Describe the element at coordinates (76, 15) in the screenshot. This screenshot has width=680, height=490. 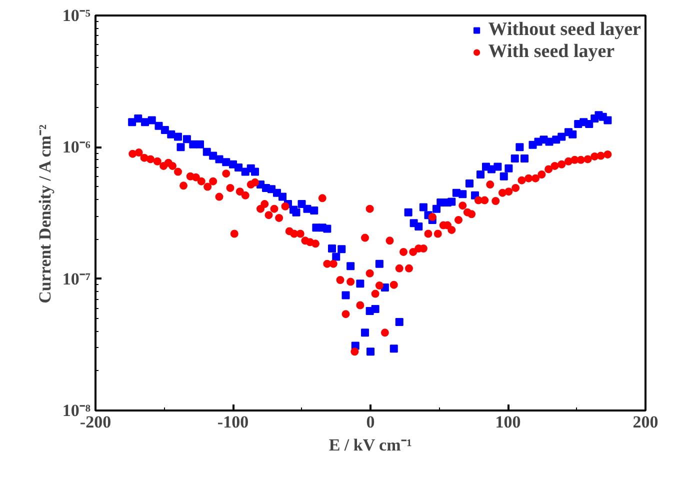
I see `y-tick-label: 10⁻⁵` at that location.